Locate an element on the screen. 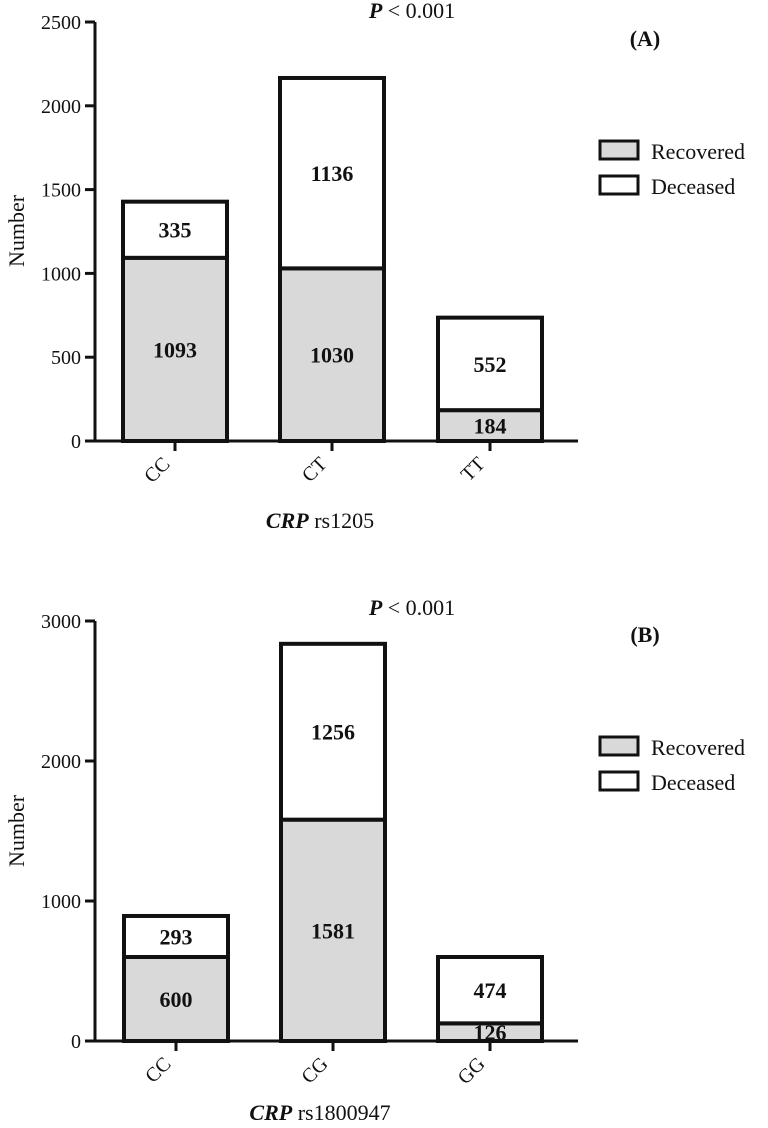 The image size is (768, 1128). bar-deceased-gg is located at coordinates (490, 990).